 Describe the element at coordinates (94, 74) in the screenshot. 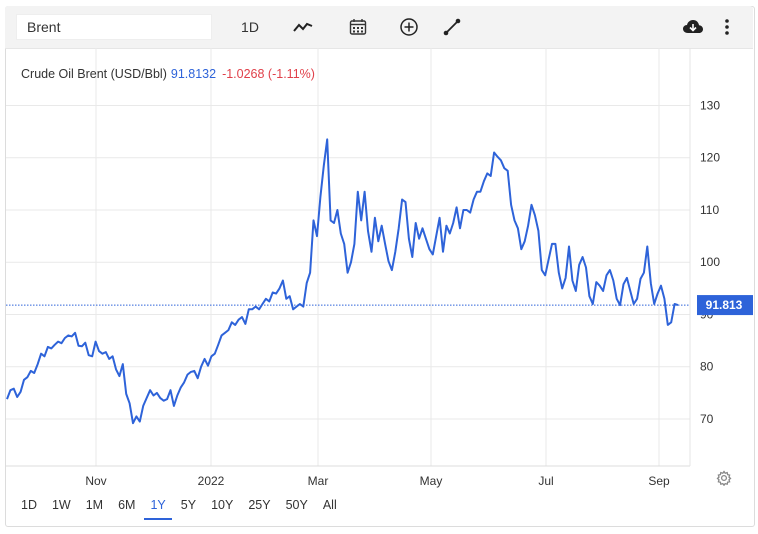

I see `legend-name: Crude Oil Brent (USD/Bbl)` at that location.